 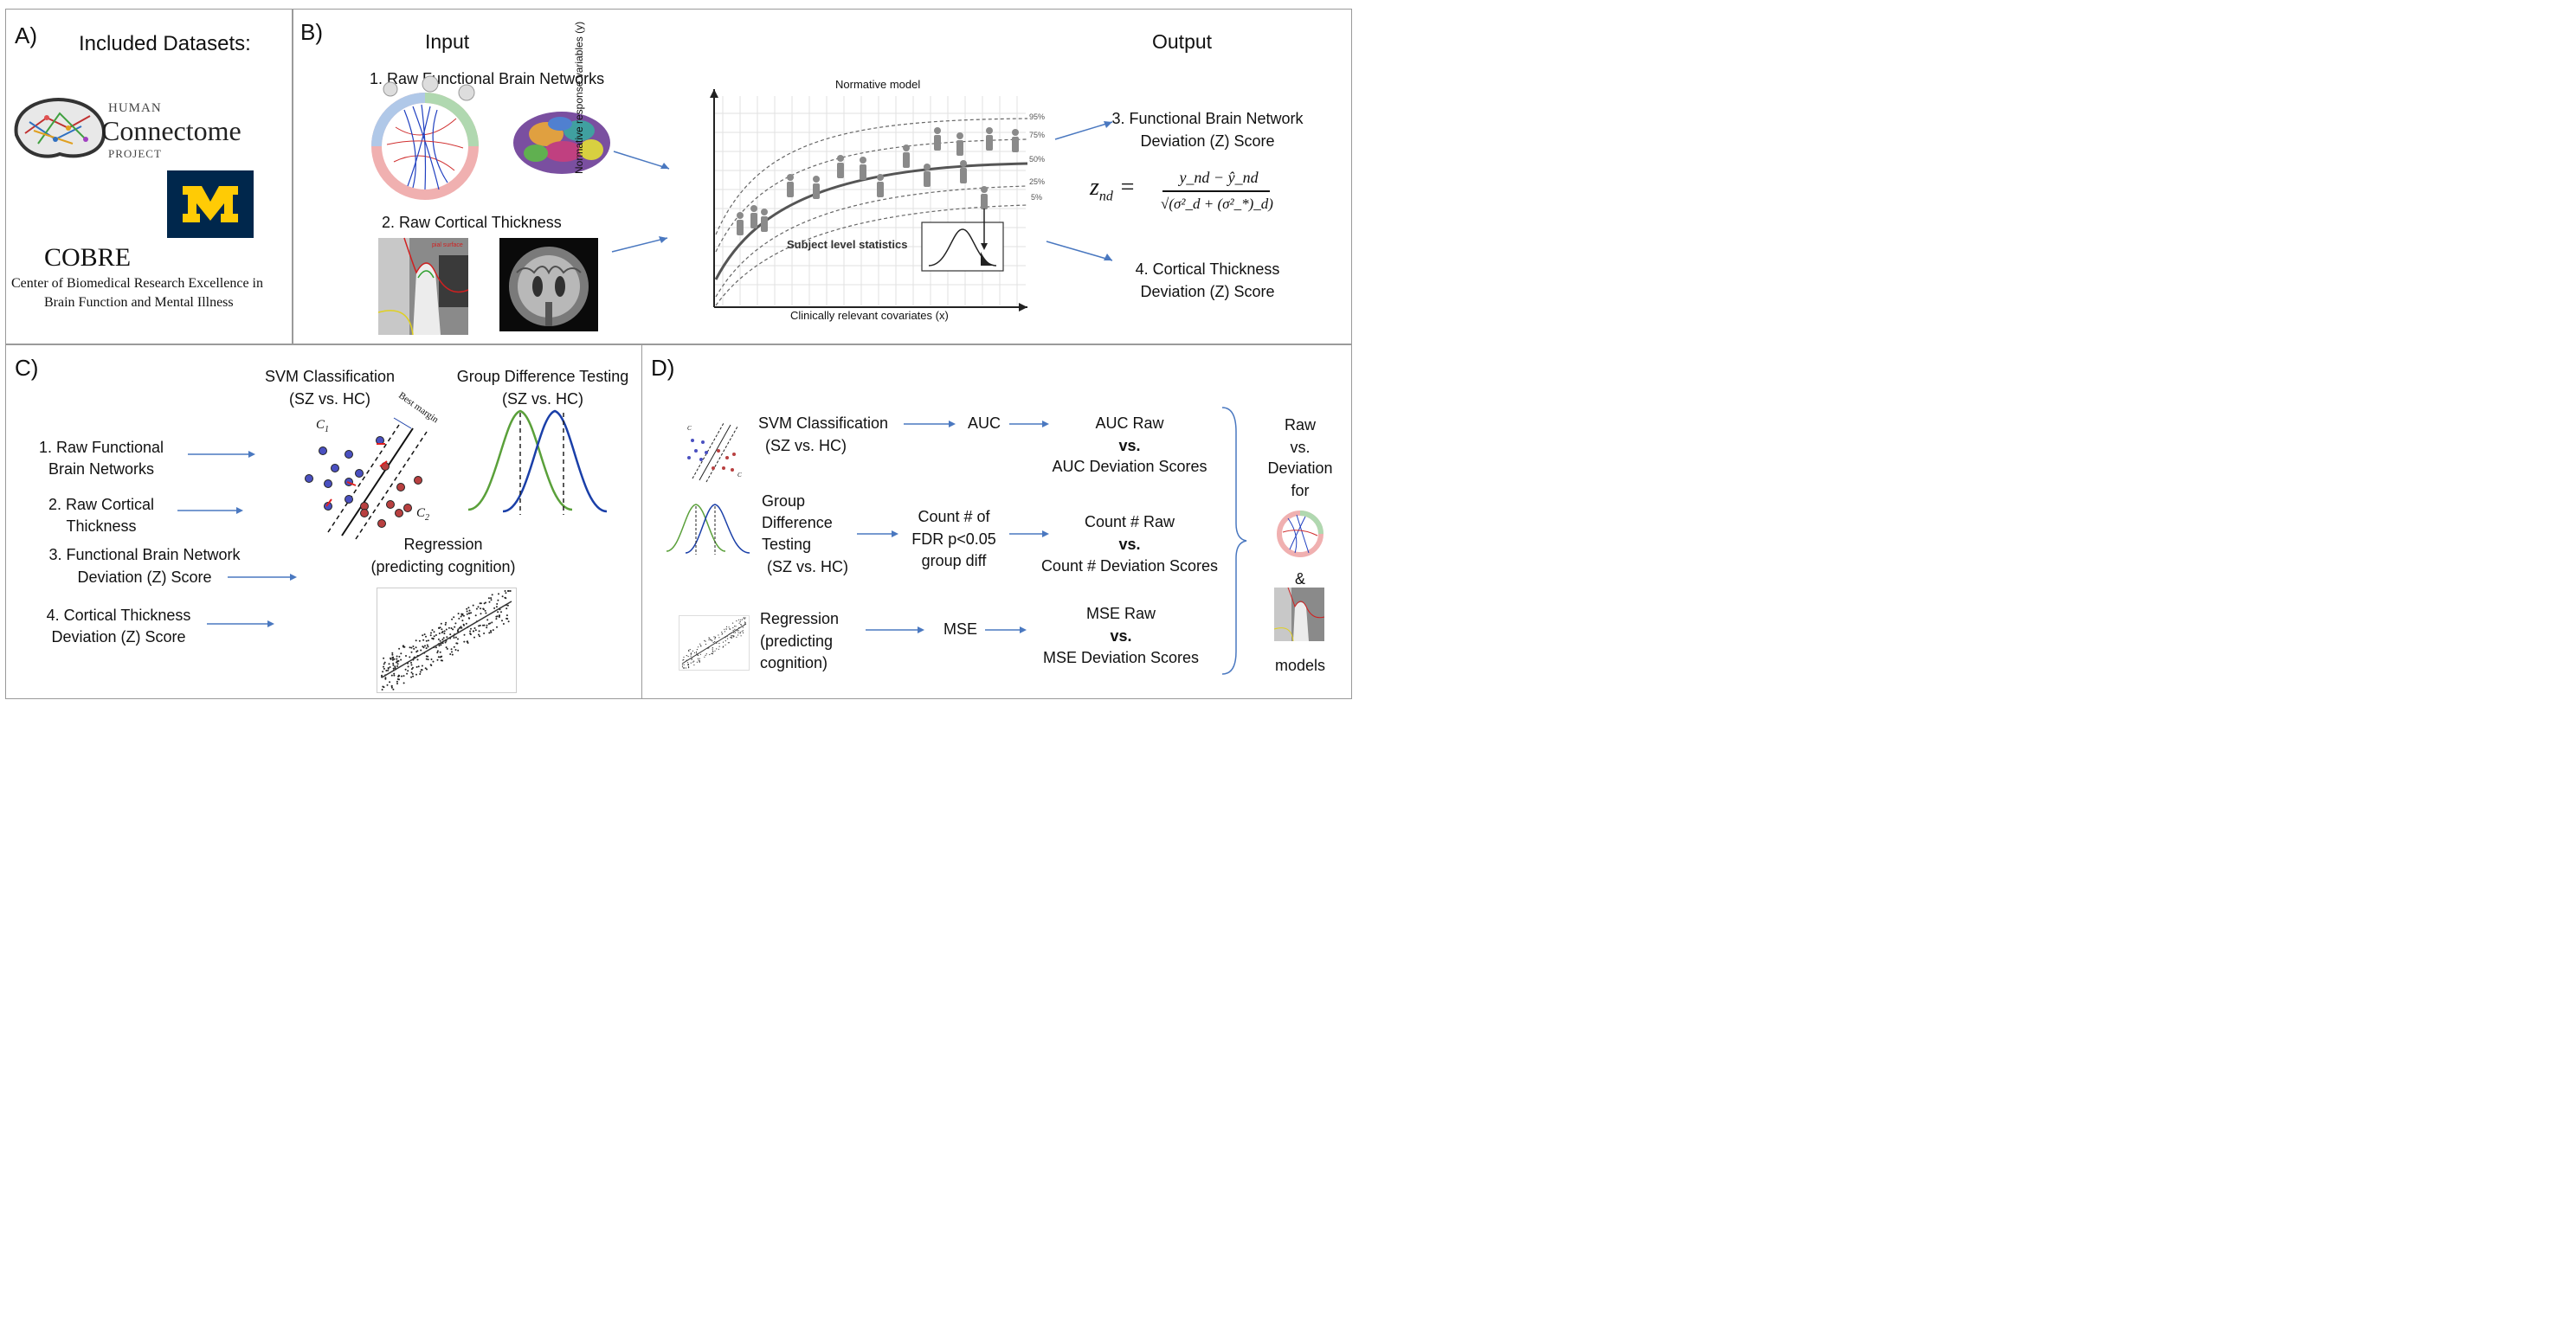 I want to click on panel-d-label: D), so click(x=663, y=368).